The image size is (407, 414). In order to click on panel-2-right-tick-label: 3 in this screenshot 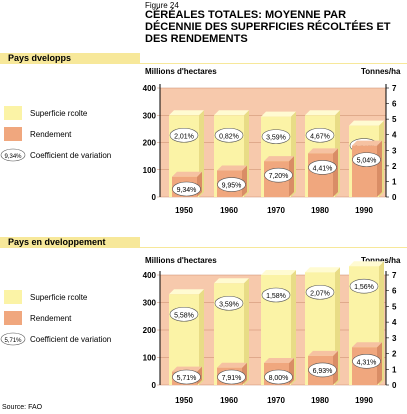, I will do `click(394, 338)`.